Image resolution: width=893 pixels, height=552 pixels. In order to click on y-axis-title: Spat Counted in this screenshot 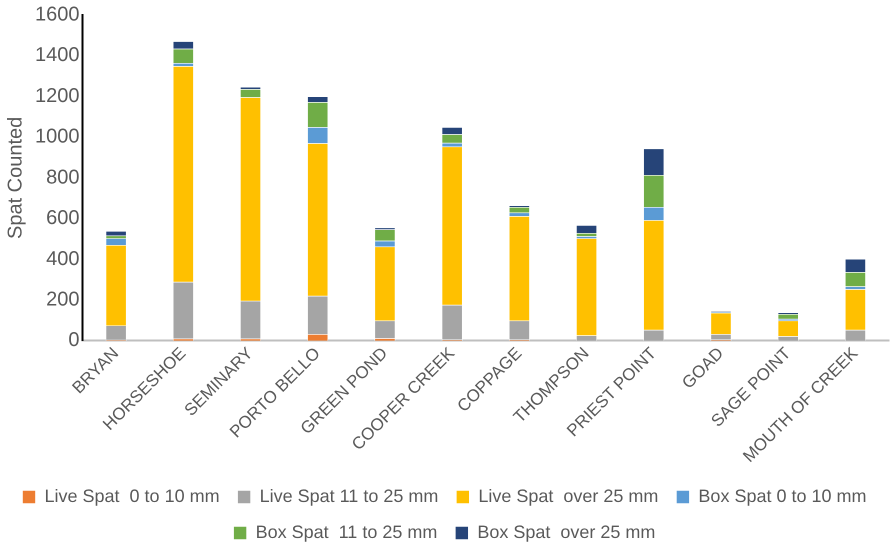, I will do `click(15, 178)`.